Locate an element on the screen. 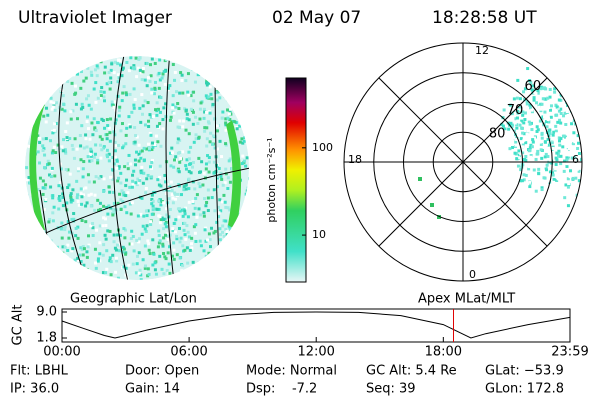 Image resolution: width=600 pixels, height=400 pixels. info-field: Gain: 14 is located at coordinates (152, 389).